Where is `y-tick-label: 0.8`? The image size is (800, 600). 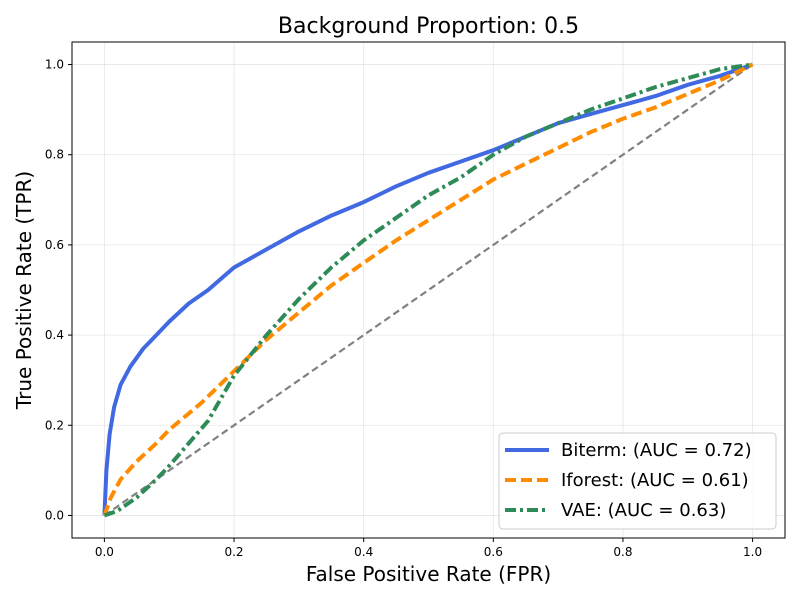 y-tick-label: 0.8 is located at coordinates (54, 155).